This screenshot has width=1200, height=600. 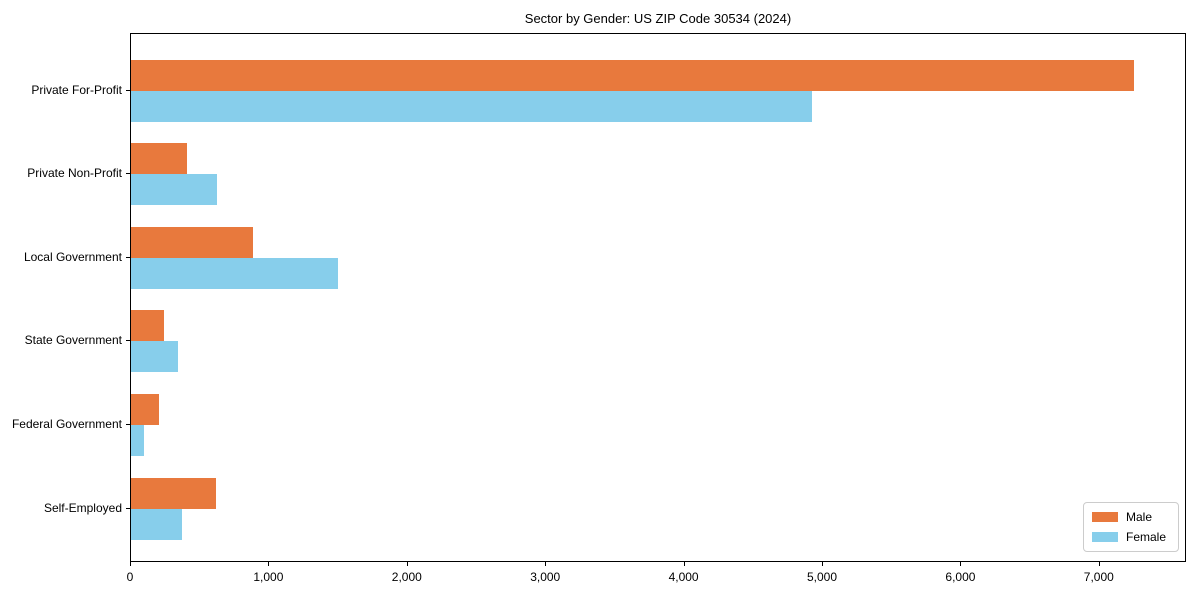 I want to click on y-tick-label: Self-Employed, so click(x=82, y=507).